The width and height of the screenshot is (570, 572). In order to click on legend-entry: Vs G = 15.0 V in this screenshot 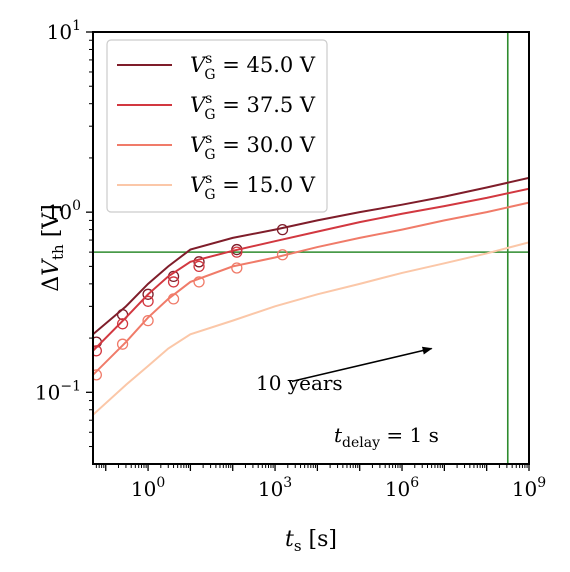, I will do `click(216, 187)`.